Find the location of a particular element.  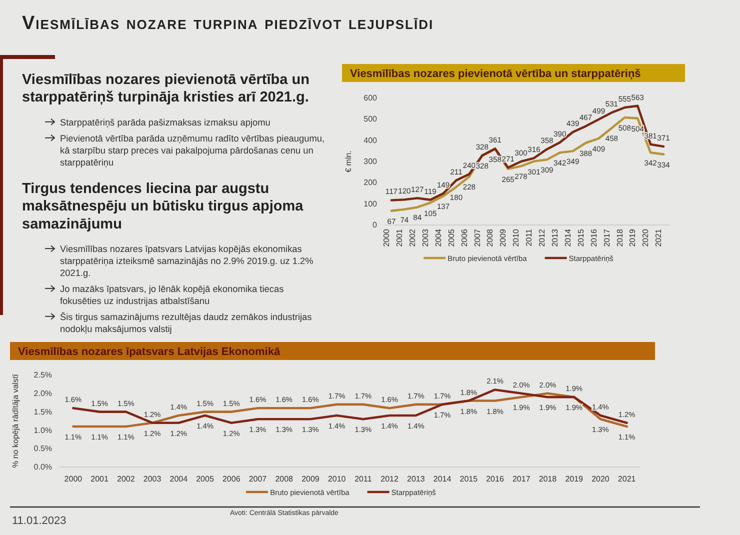

chart-title: Viesmīlības nozares pievienotā vērtība un starppatēriņš is located at coordinates (495, 74).